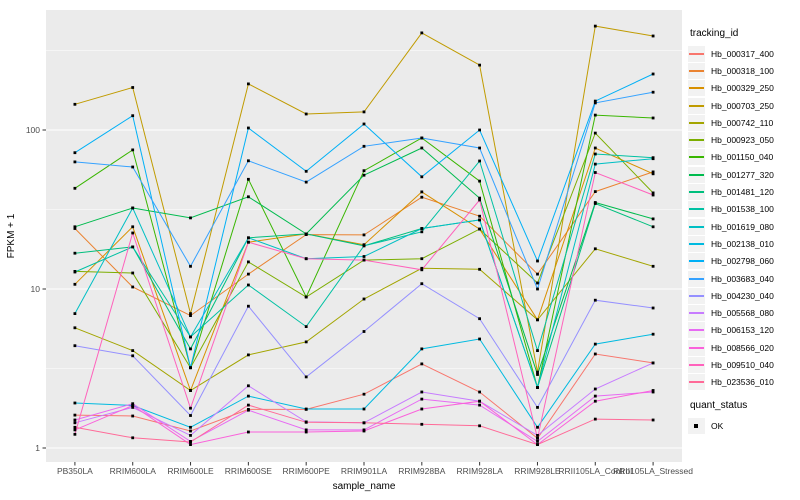 Image resolution: width=800 pixels, height=500 pixels. I want to click on x-tick-label: RRII105LA_Stressed, so click(653, 471).